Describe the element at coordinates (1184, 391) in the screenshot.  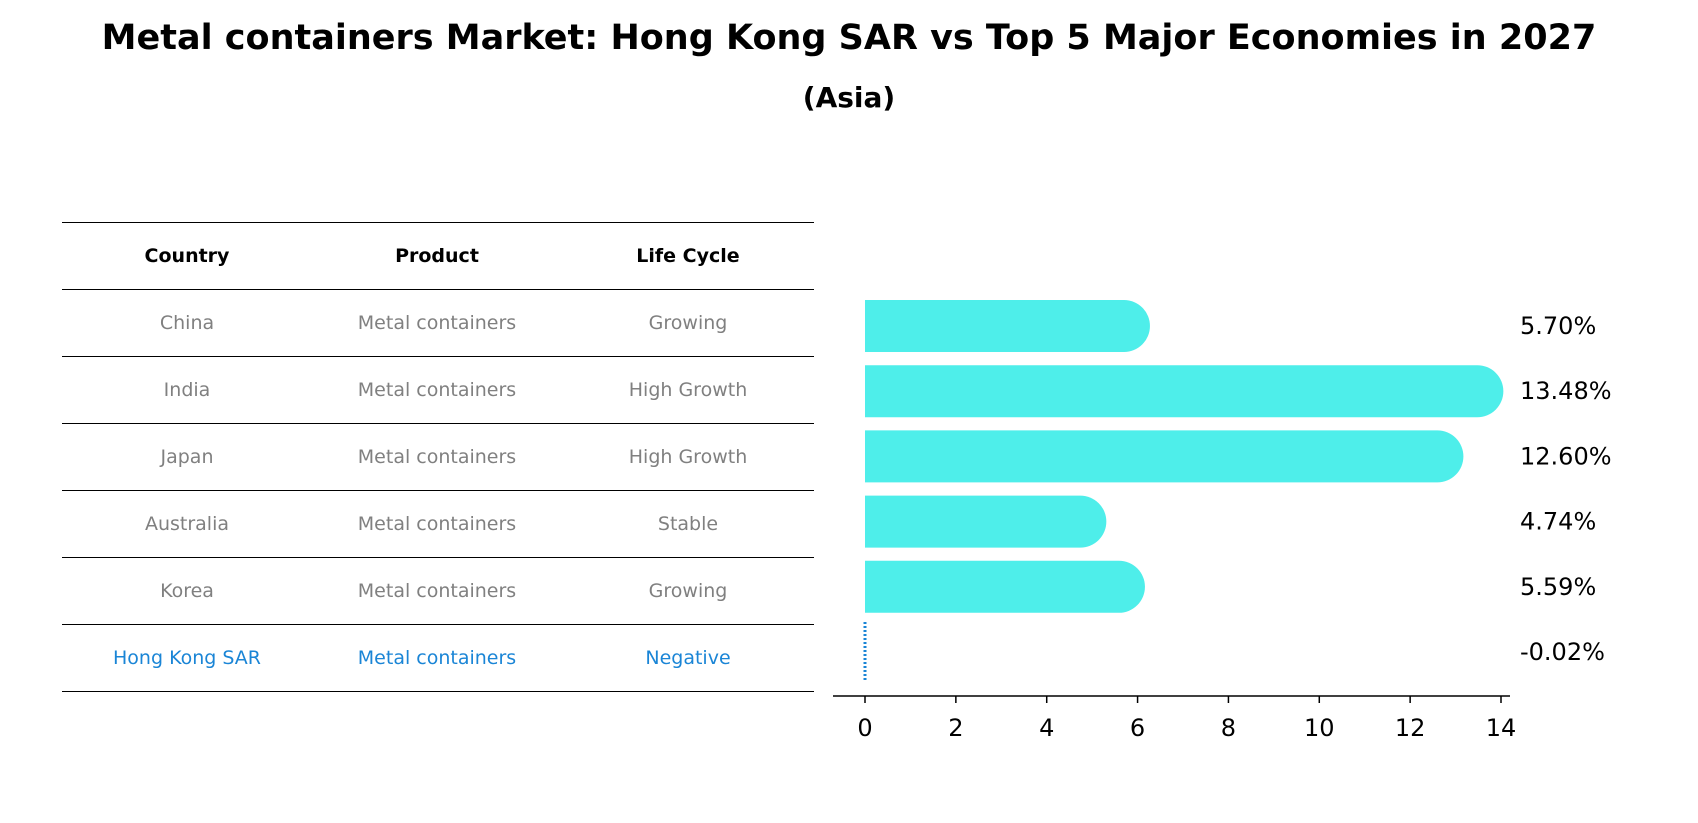
I see `bar-india` at that location.